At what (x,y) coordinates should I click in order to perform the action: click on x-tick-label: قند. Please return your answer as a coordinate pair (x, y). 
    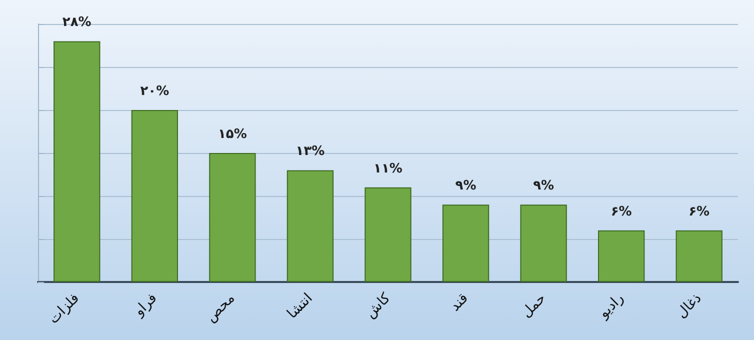
    Looking at the image, I should click on (459, 302).